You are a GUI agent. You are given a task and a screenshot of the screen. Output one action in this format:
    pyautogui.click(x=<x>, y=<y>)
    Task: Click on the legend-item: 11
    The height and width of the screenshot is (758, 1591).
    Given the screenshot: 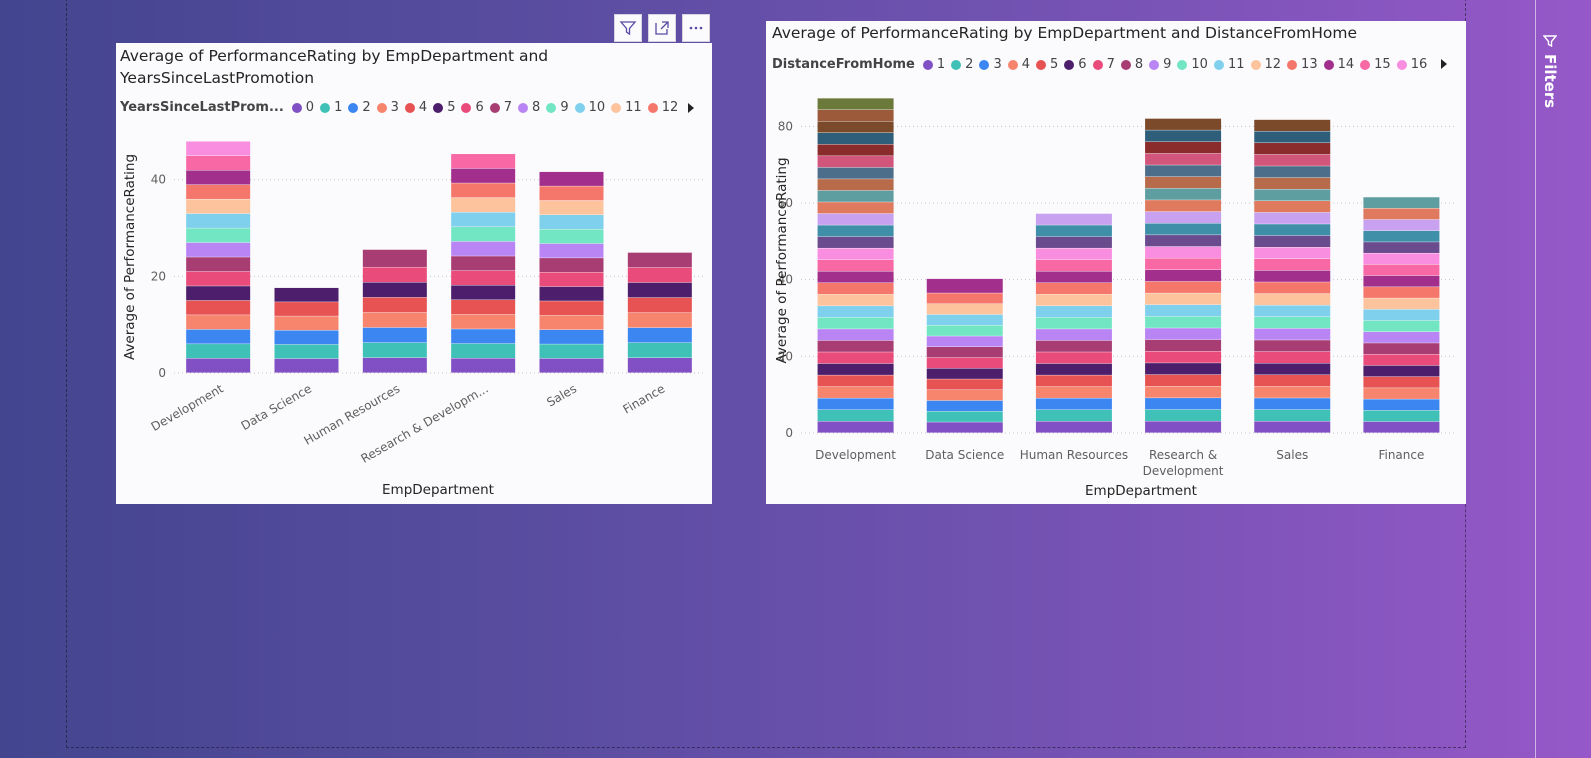 What is the action you would take?
    pyautogui.click(x=626, y=107)
    